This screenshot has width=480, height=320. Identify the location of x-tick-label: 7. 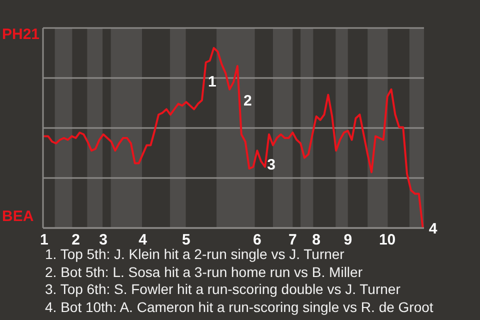
(292, 239).